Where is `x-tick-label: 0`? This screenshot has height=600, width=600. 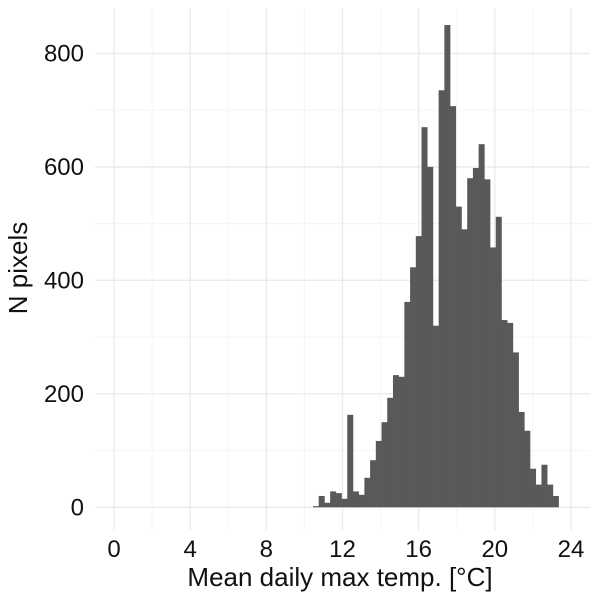
x-tick-label: 0 is located at coordinates (113, 549).